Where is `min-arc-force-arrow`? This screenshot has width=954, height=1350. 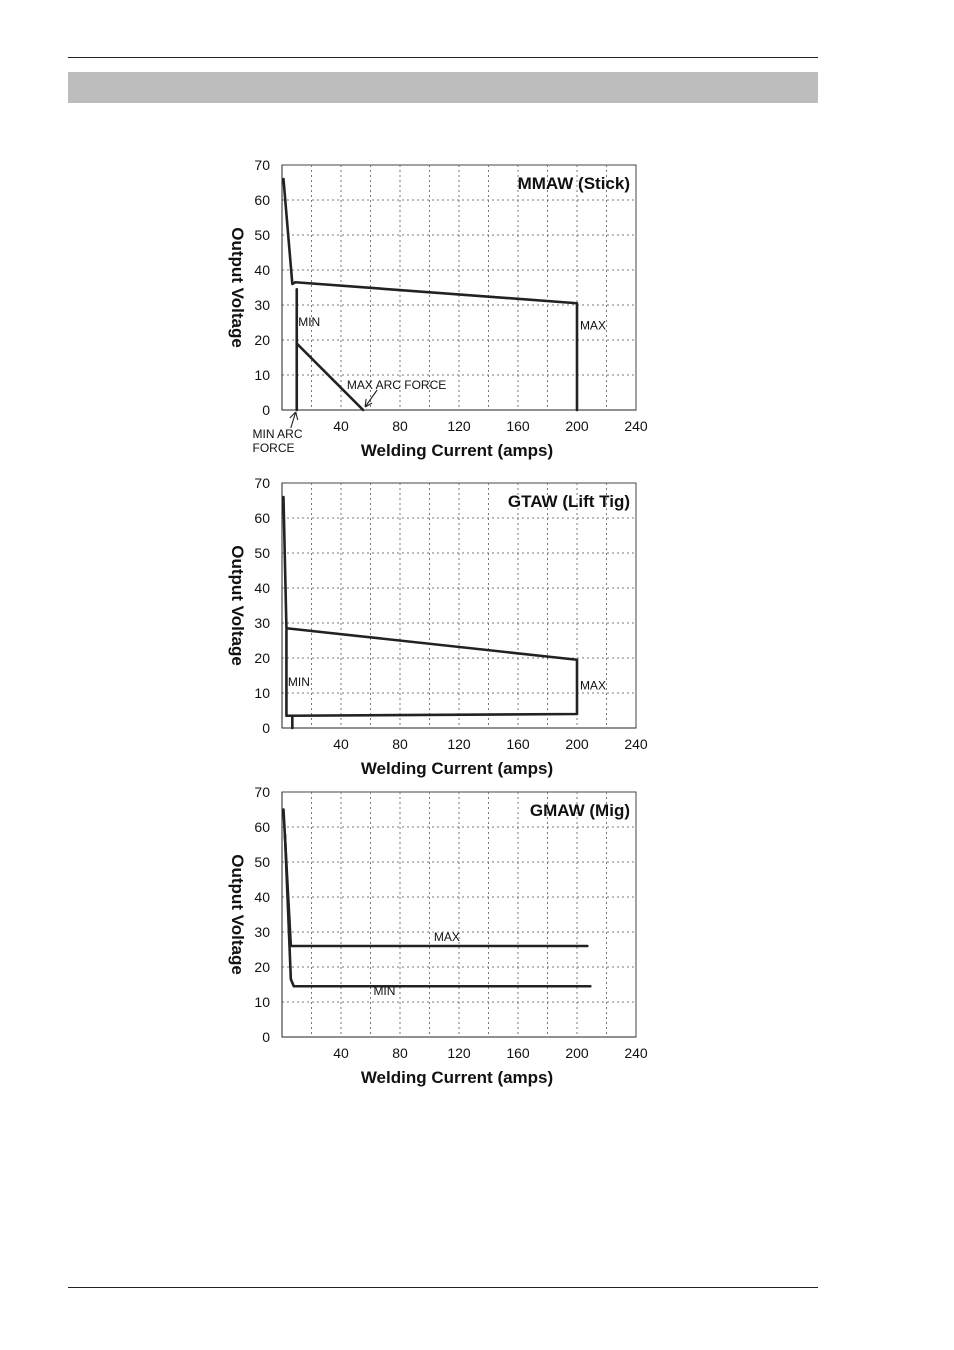 min-arc-force-arrow is located at coordinates (294, 420).